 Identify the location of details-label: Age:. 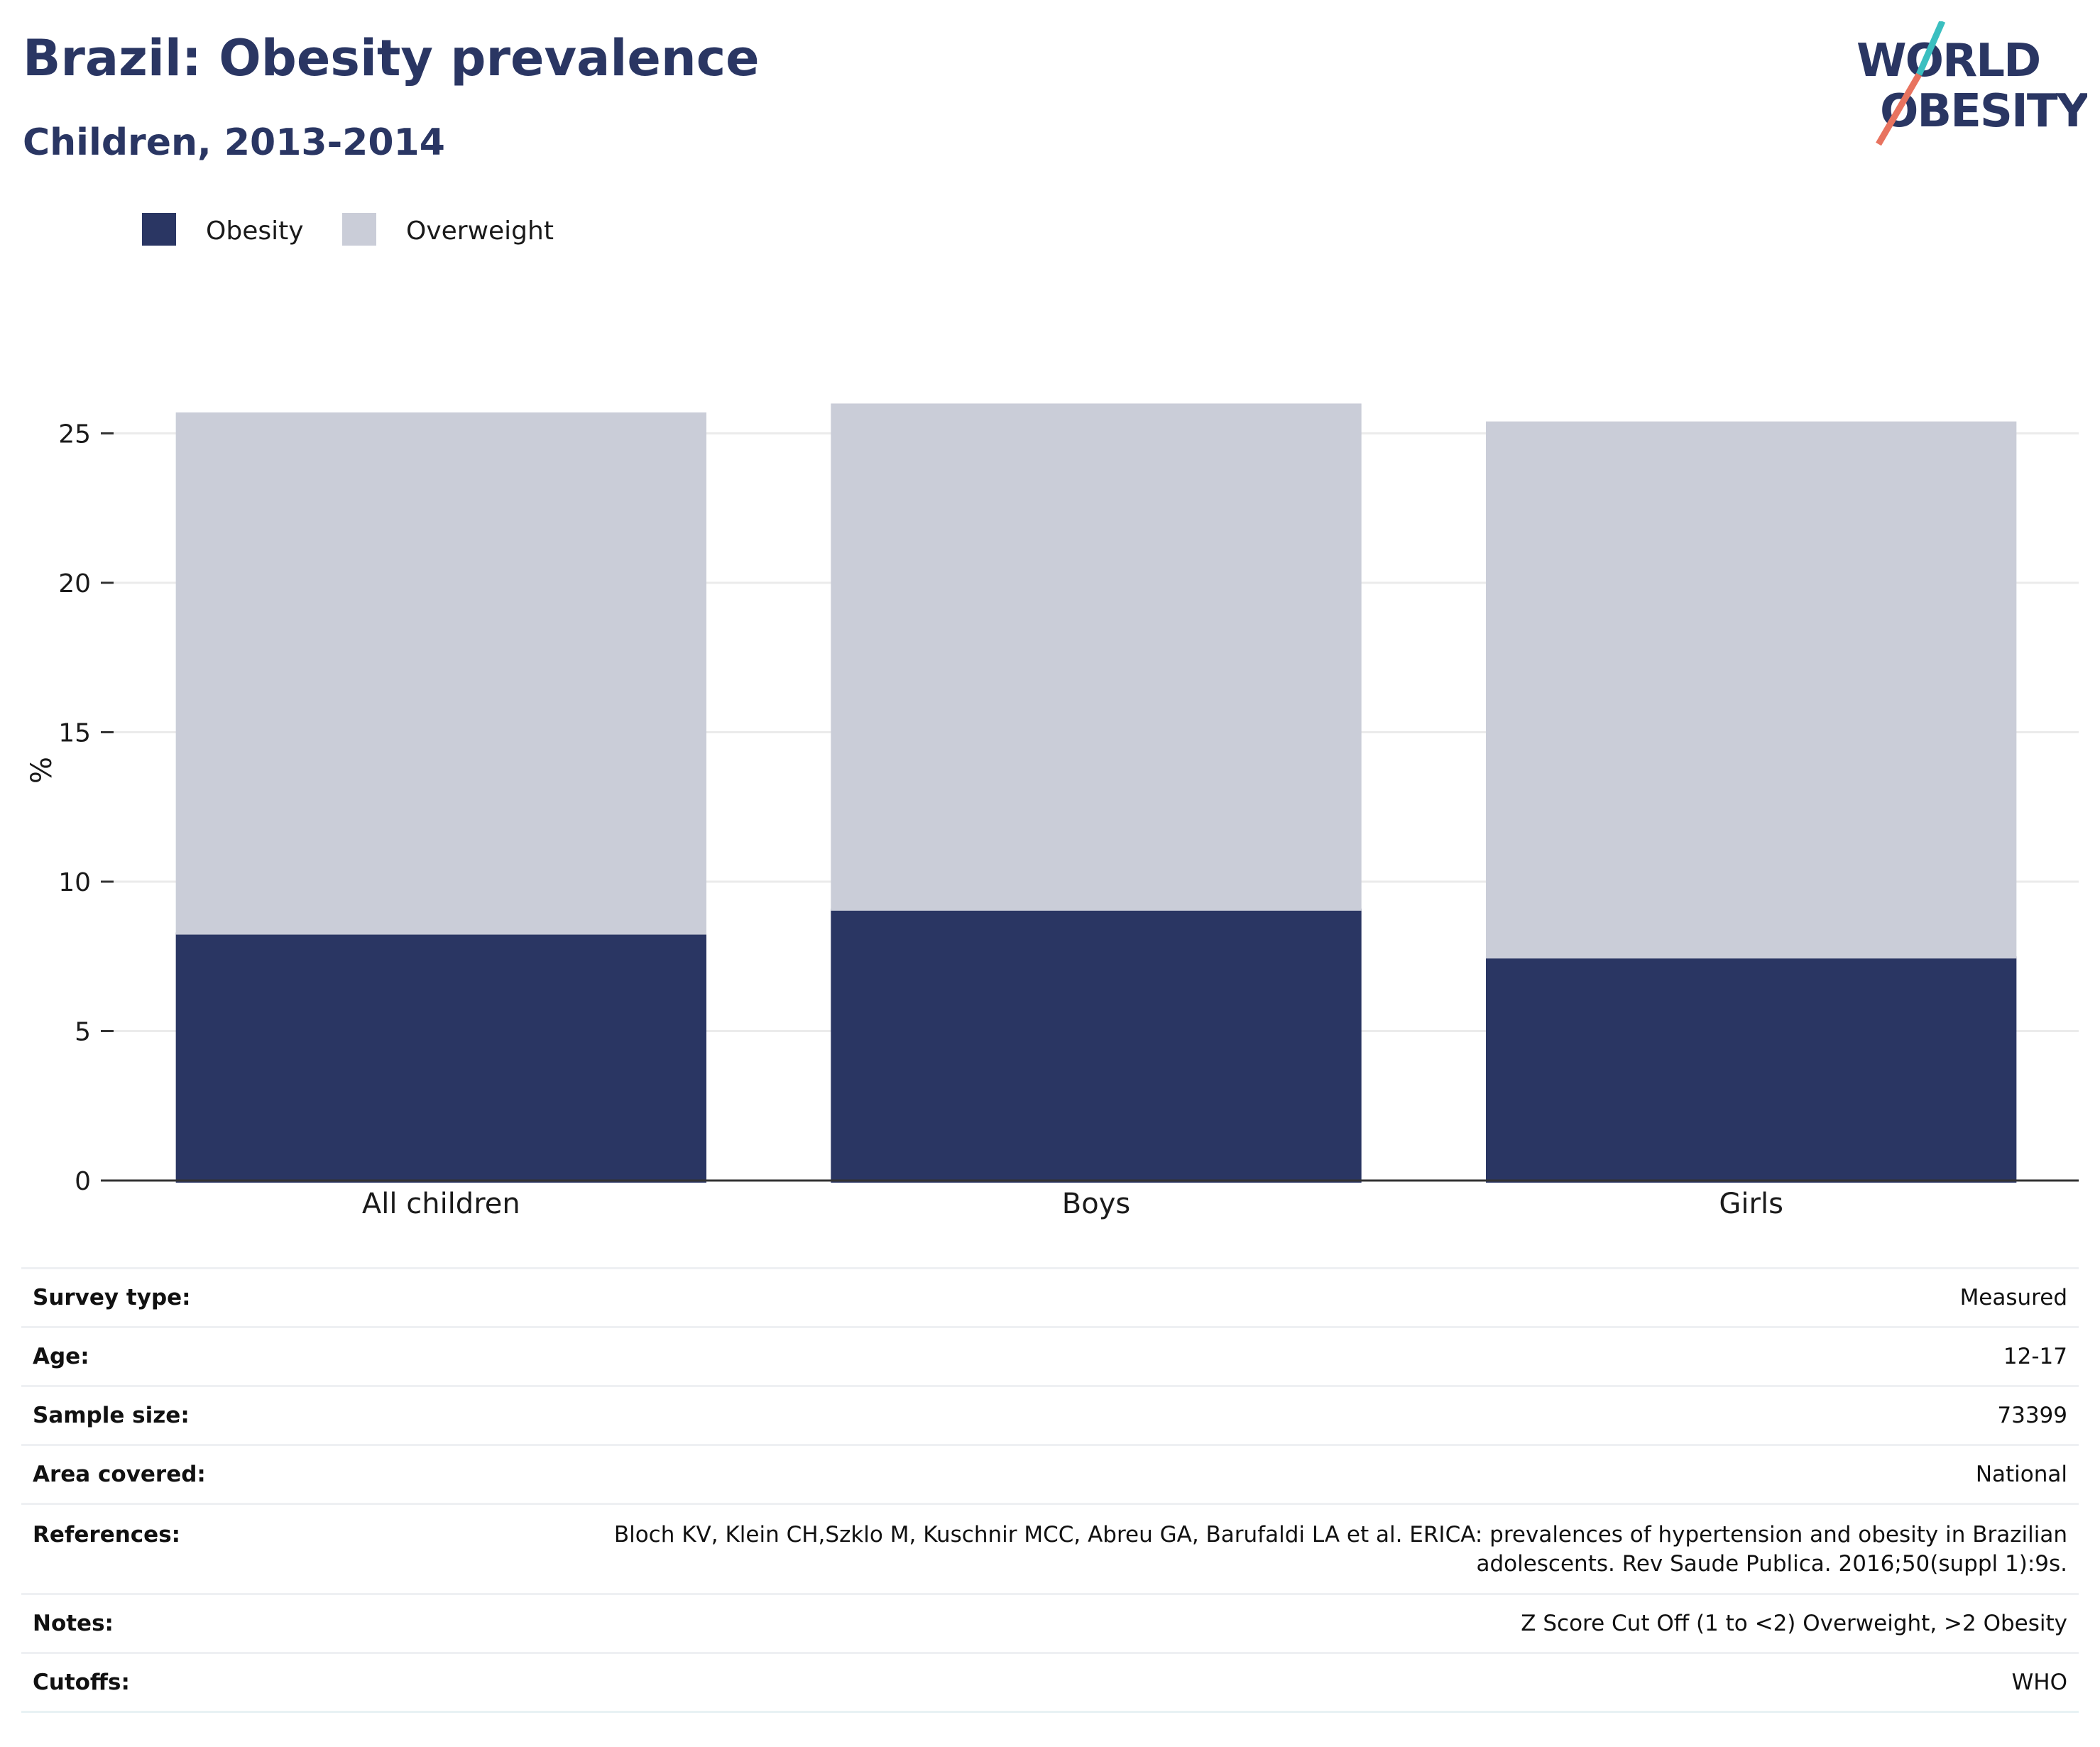
(174, 1356).